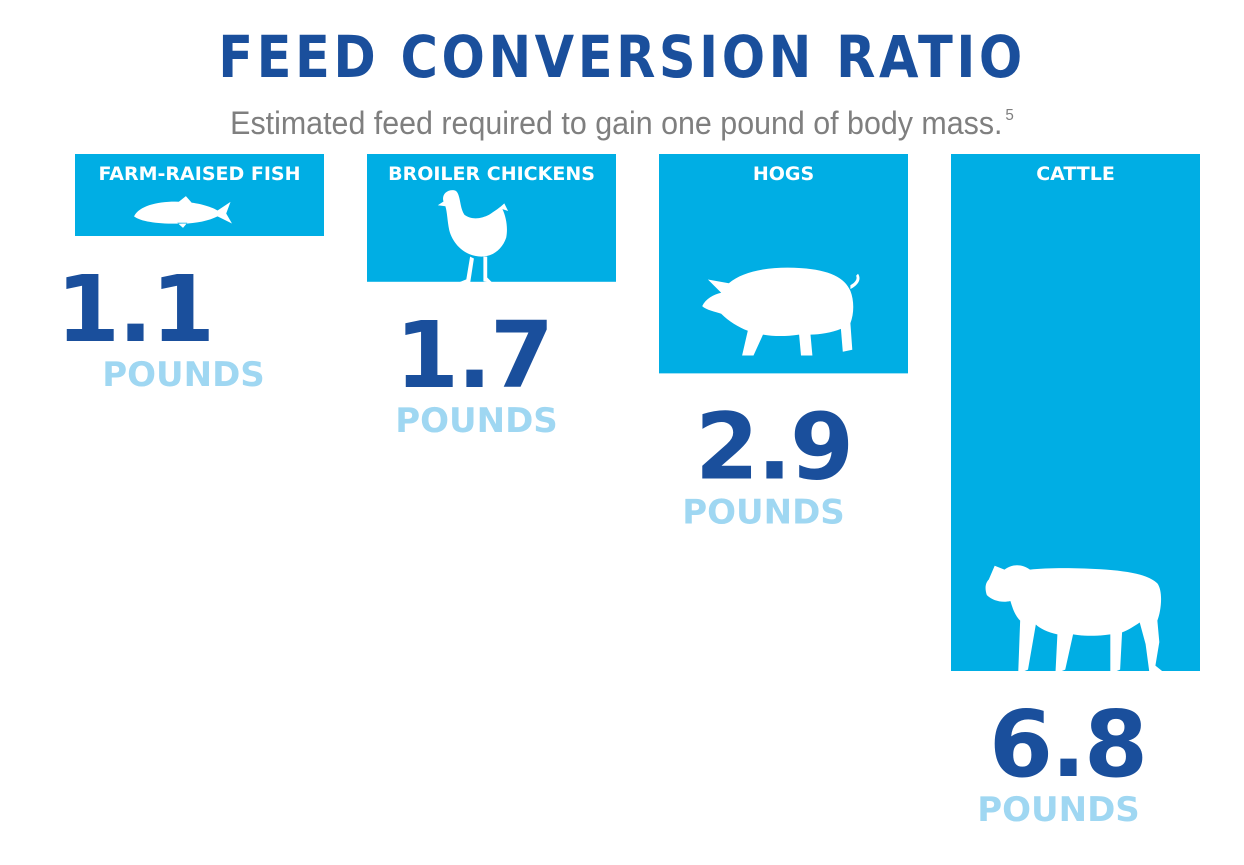  What do you see at coordinates (622, 57) in the screenshot?
I see `chart-title: FEED CONVERSION RATIO` at bounding box center [622, 57].